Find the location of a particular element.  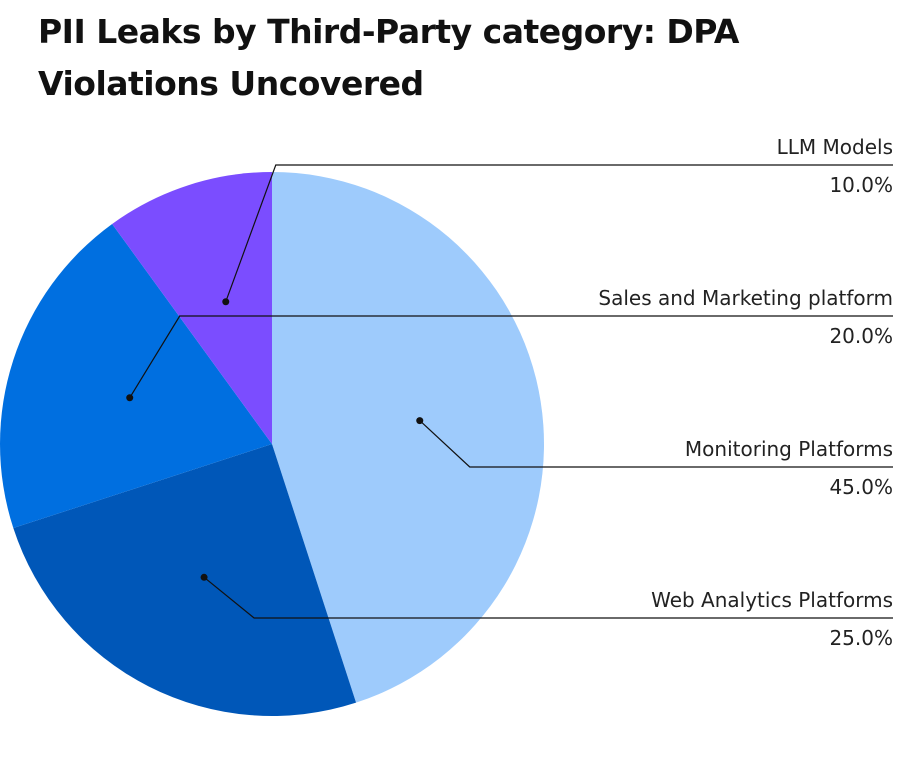

slice-value: 25.0% is located at coordinates (861, 638).